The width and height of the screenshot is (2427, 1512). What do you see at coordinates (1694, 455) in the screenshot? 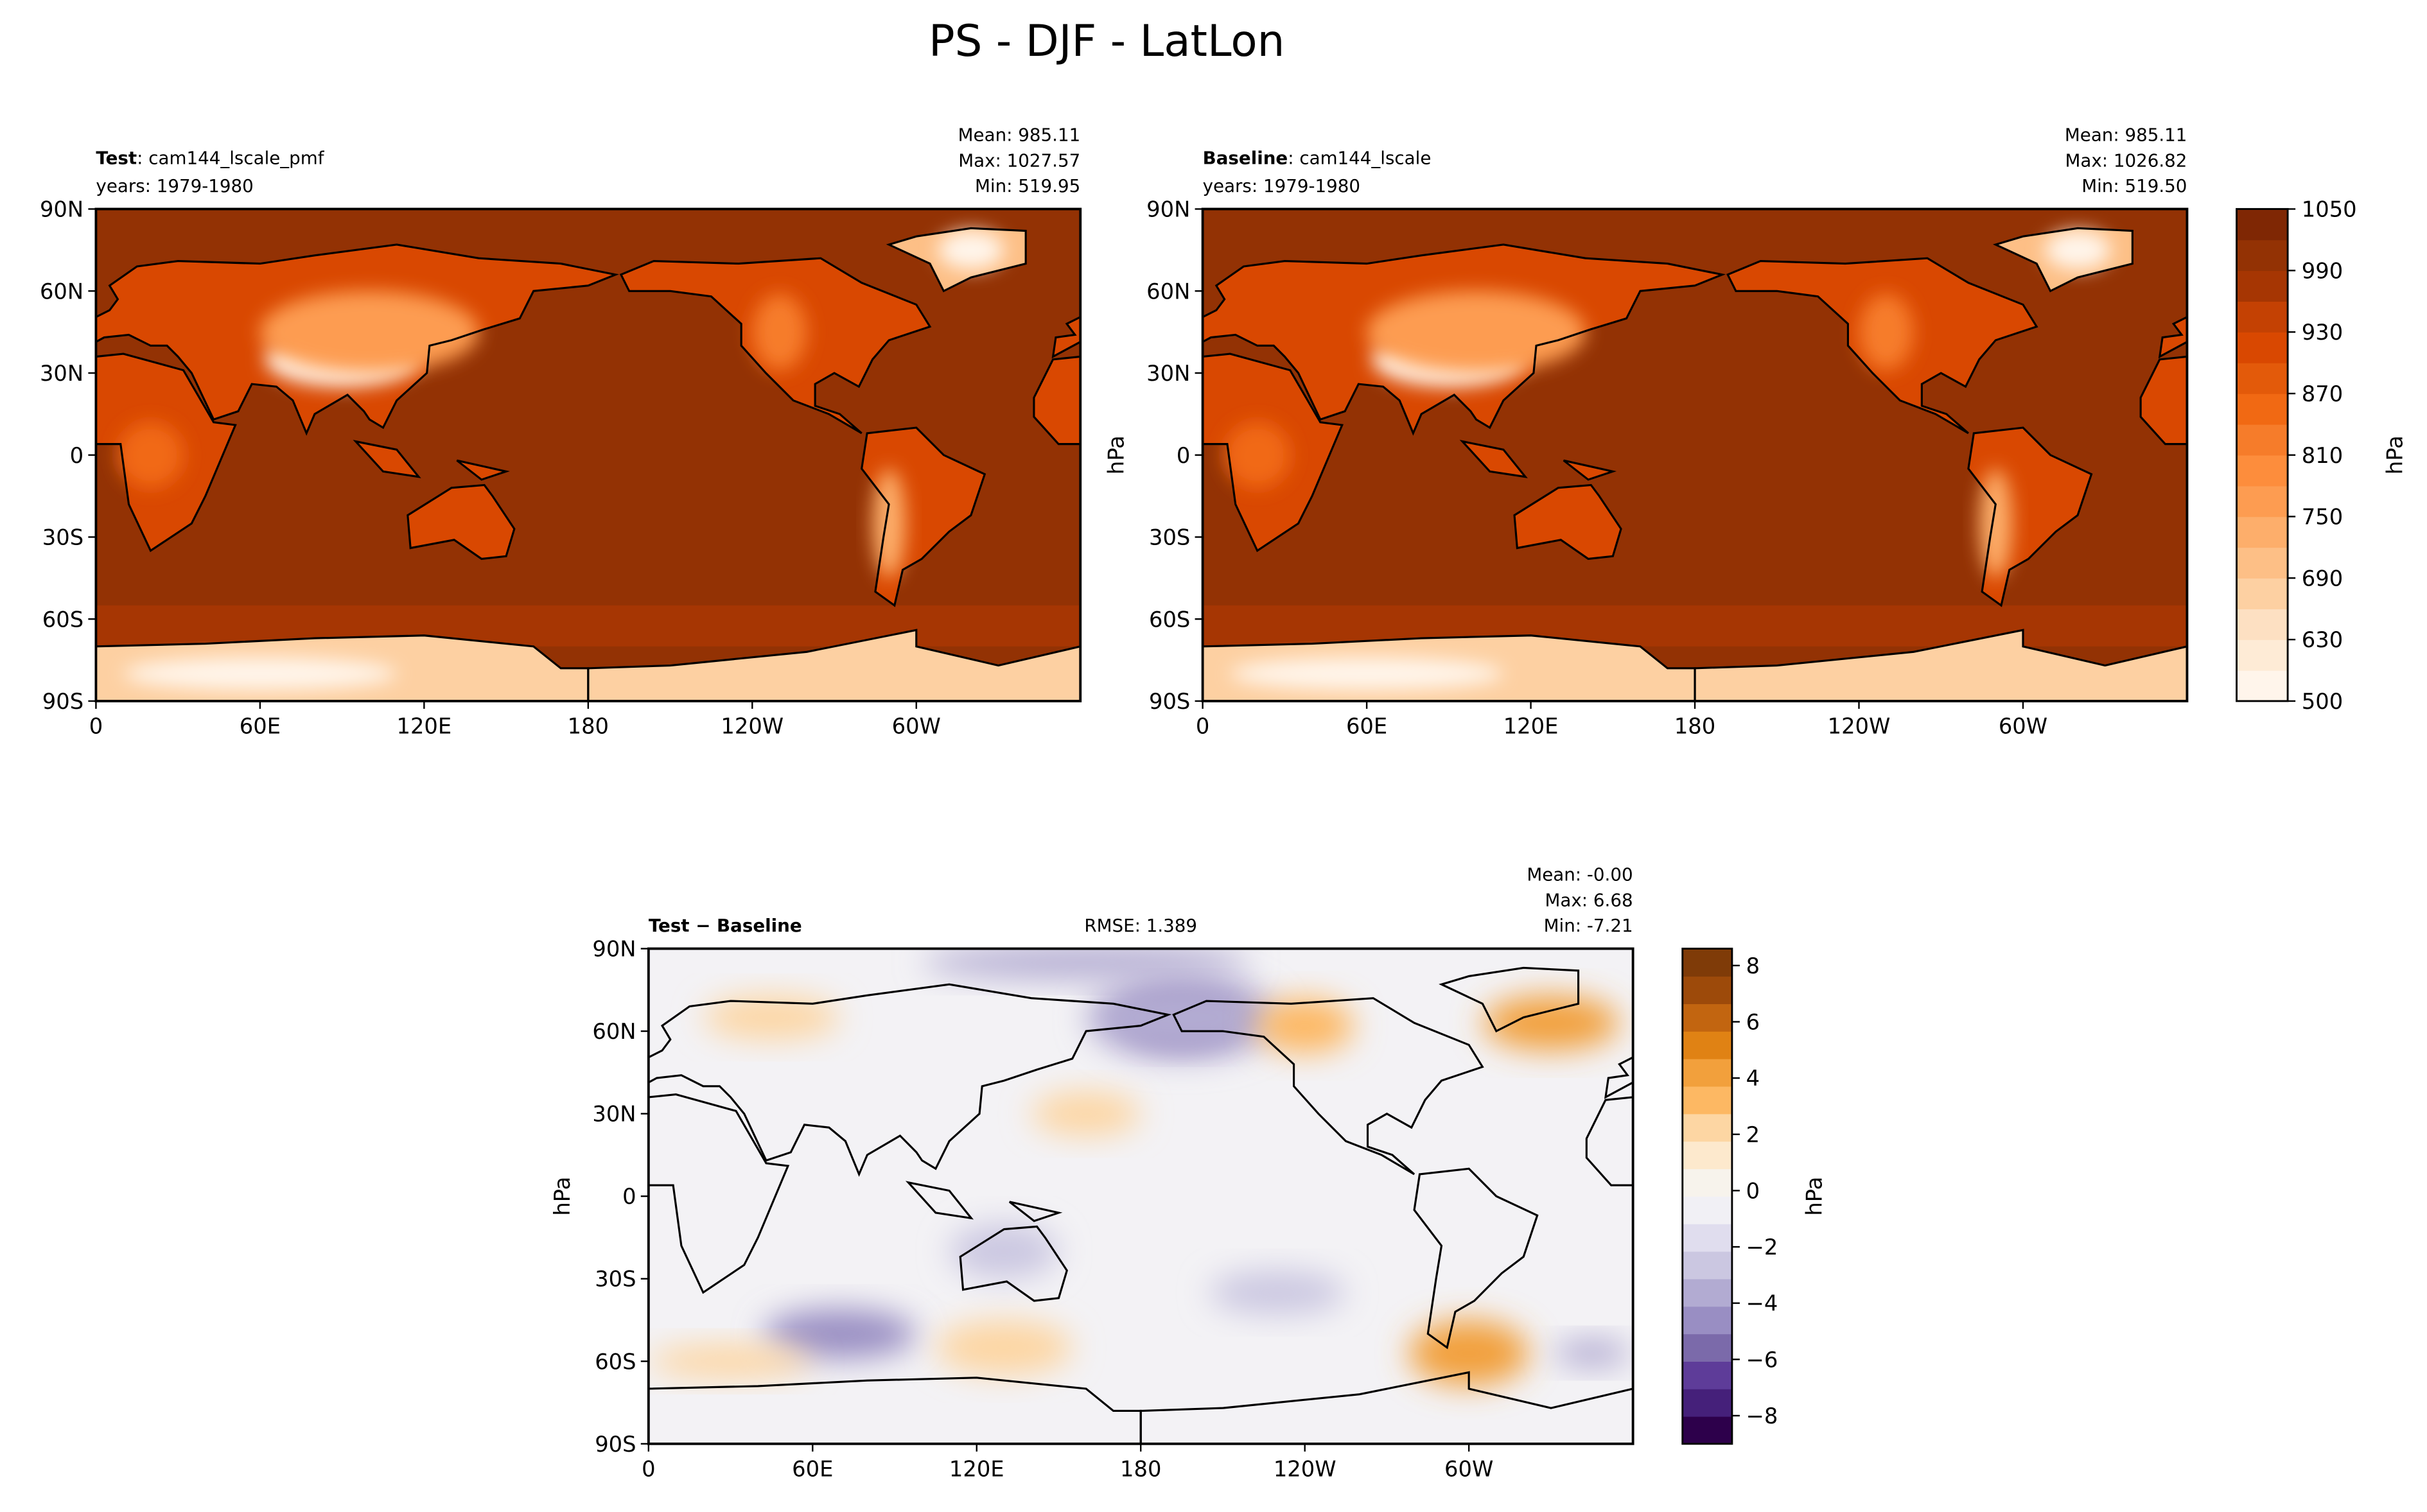
I see `map-field` at bounding box center [1694, 455].